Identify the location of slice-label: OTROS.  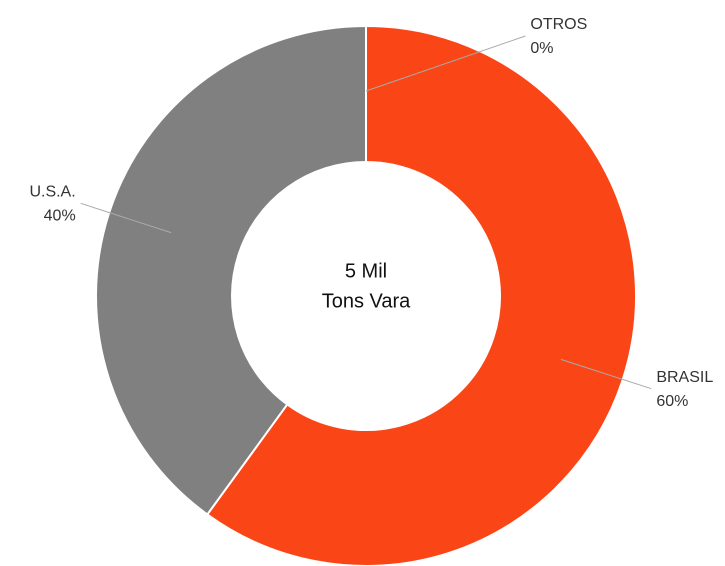
(558, 24).